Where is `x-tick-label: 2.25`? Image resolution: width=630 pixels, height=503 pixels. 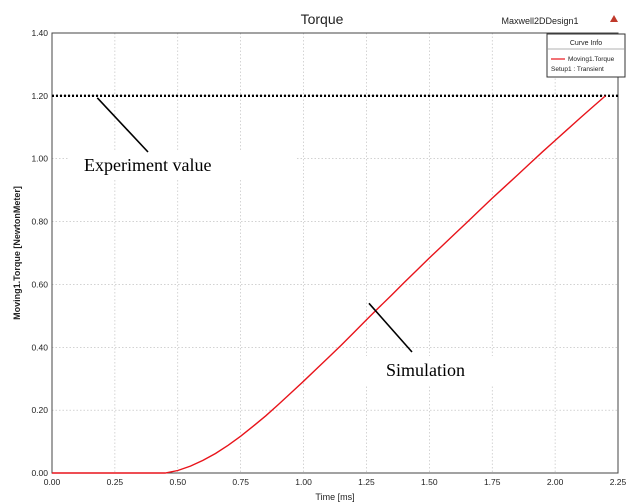
x-tick-label: 2.25 is located at coordinates (618, 482).